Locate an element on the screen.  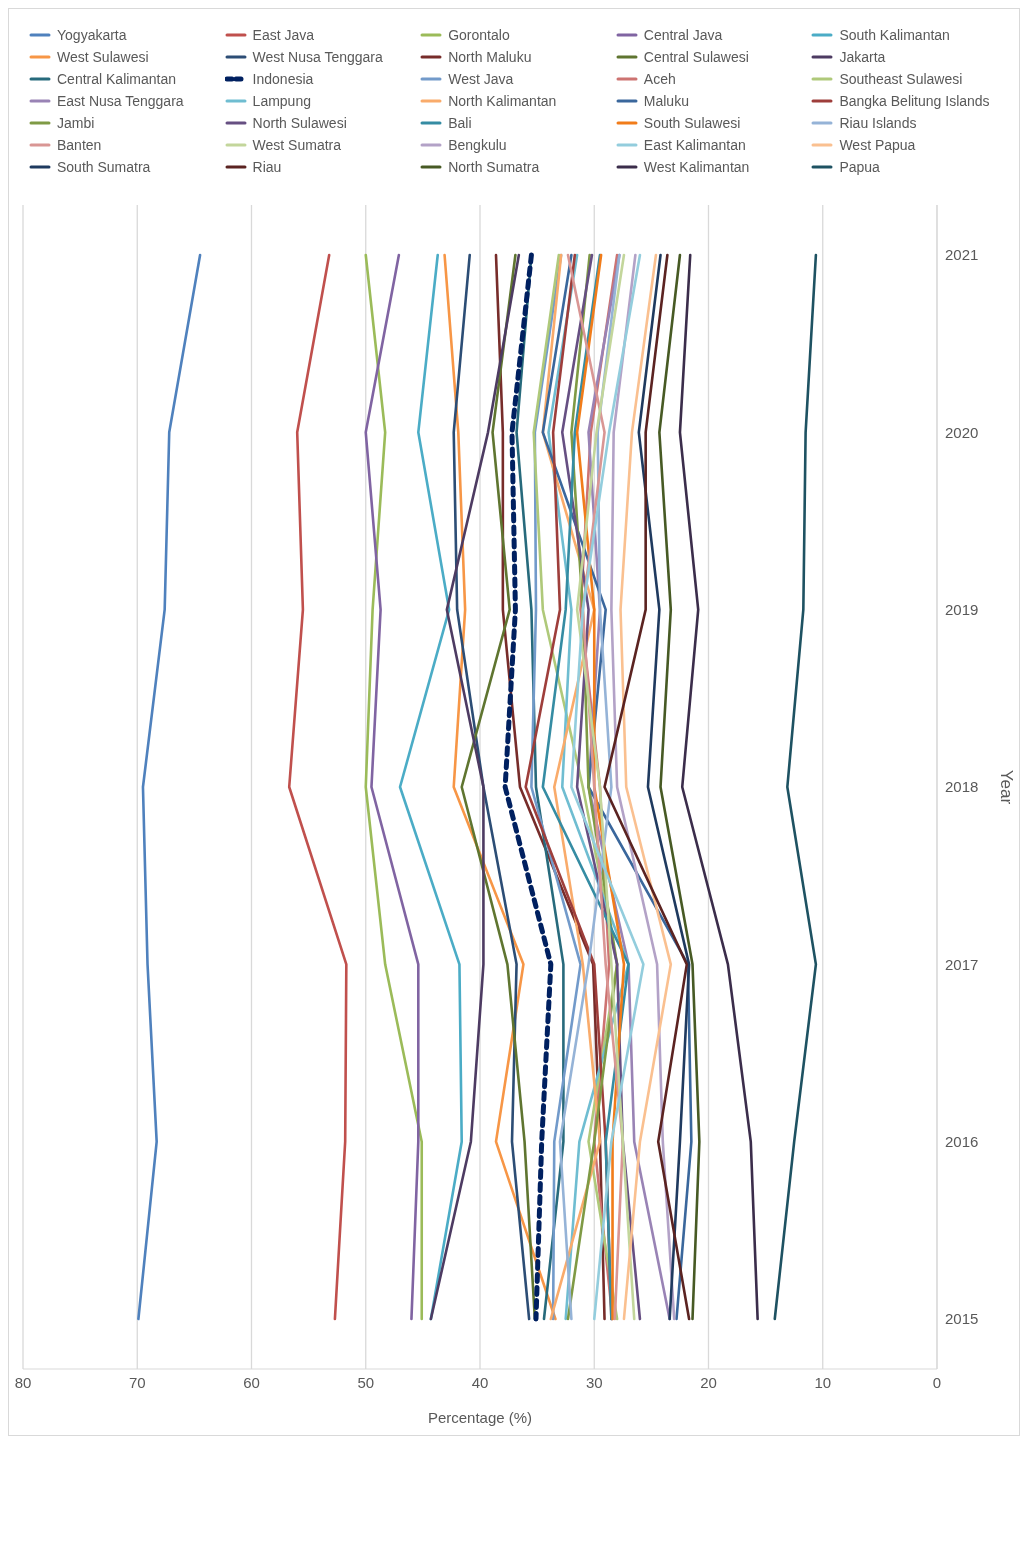
x-tick-label: 10 is located at coordinates (823, 1382).